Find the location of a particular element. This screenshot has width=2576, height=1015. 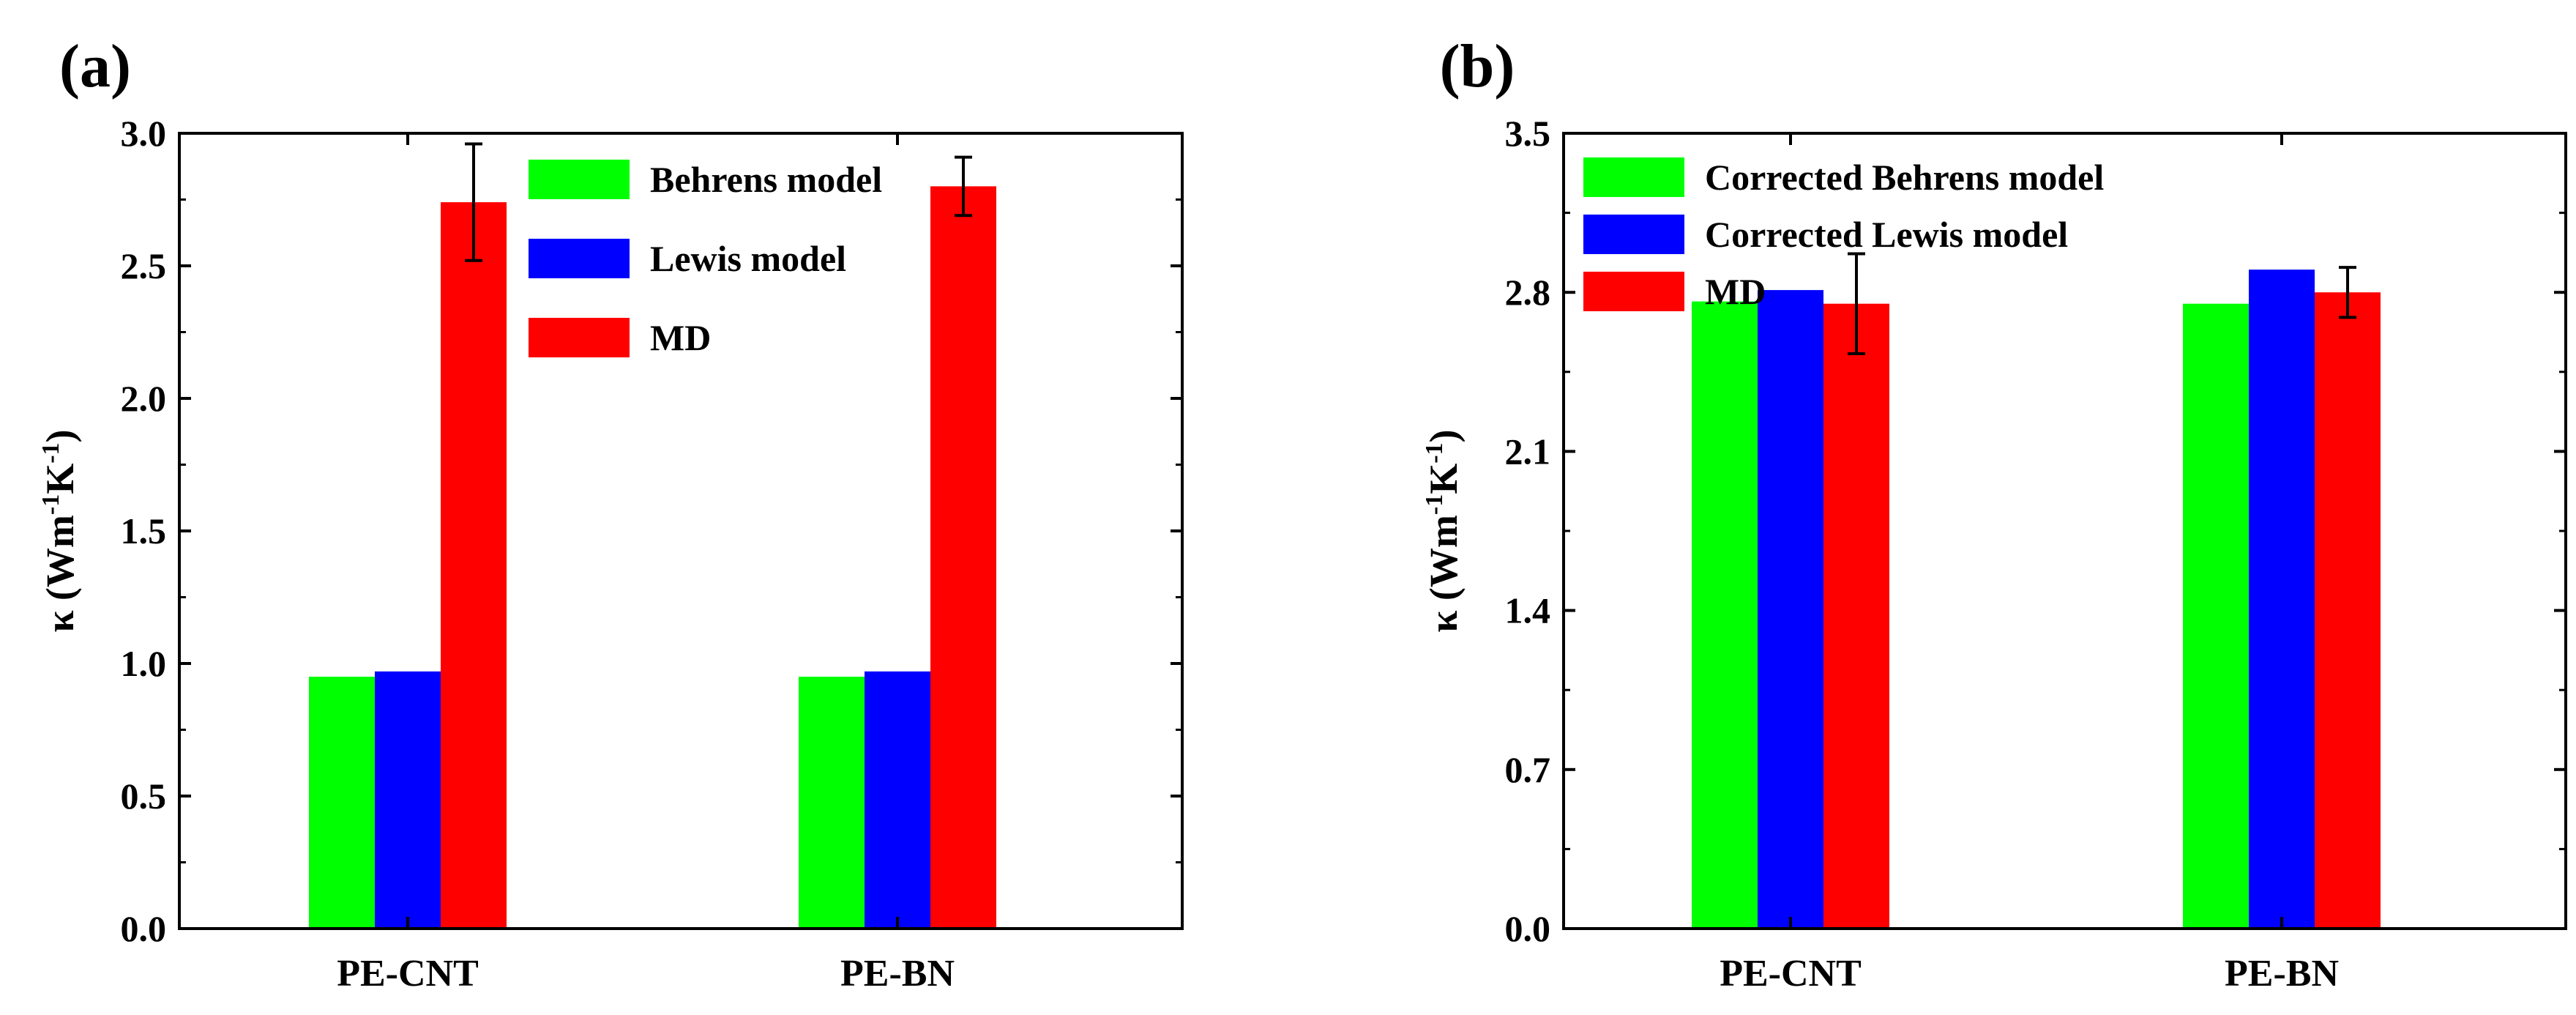

y-tick-label: 0.5 is located at coordinates (144, 797).